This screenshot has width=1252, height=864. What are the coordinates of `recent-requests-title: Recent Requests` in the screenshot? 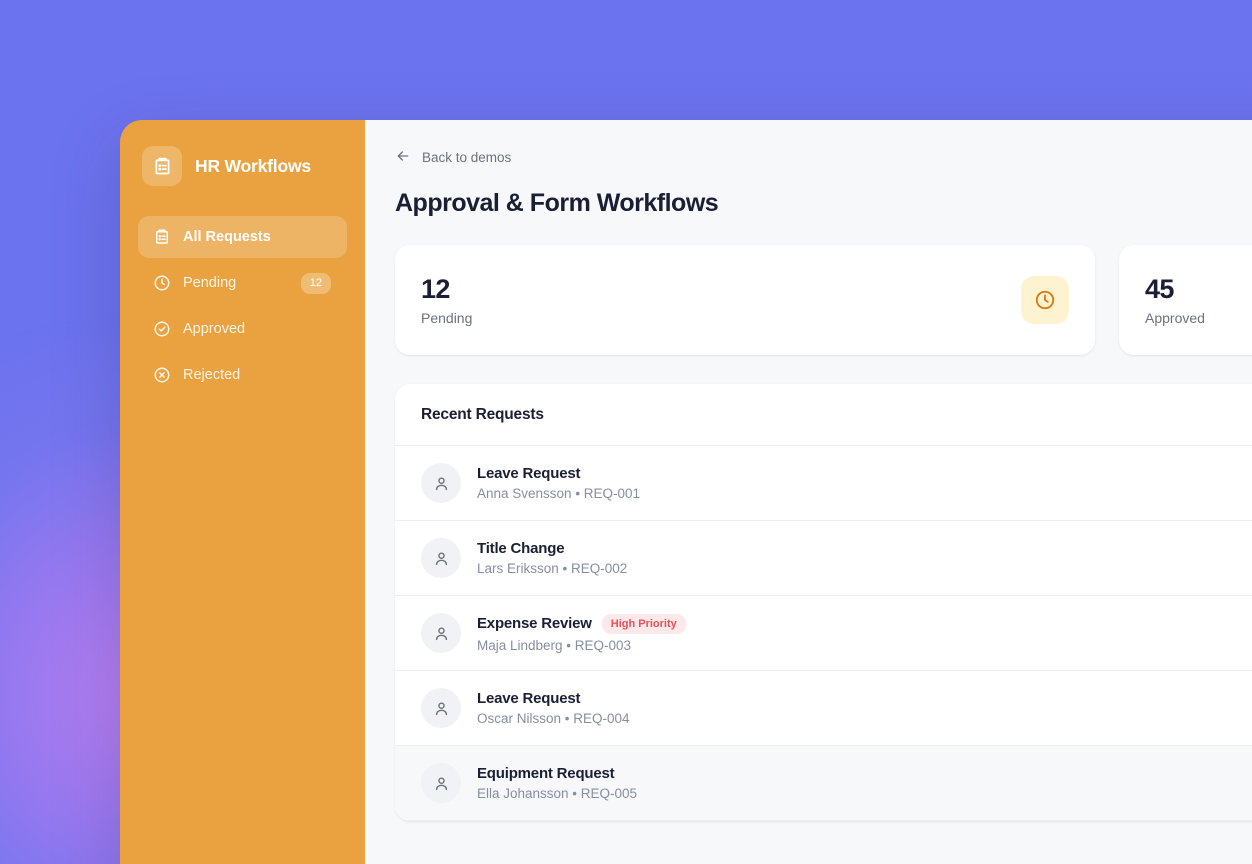 It's located at (823, 415).